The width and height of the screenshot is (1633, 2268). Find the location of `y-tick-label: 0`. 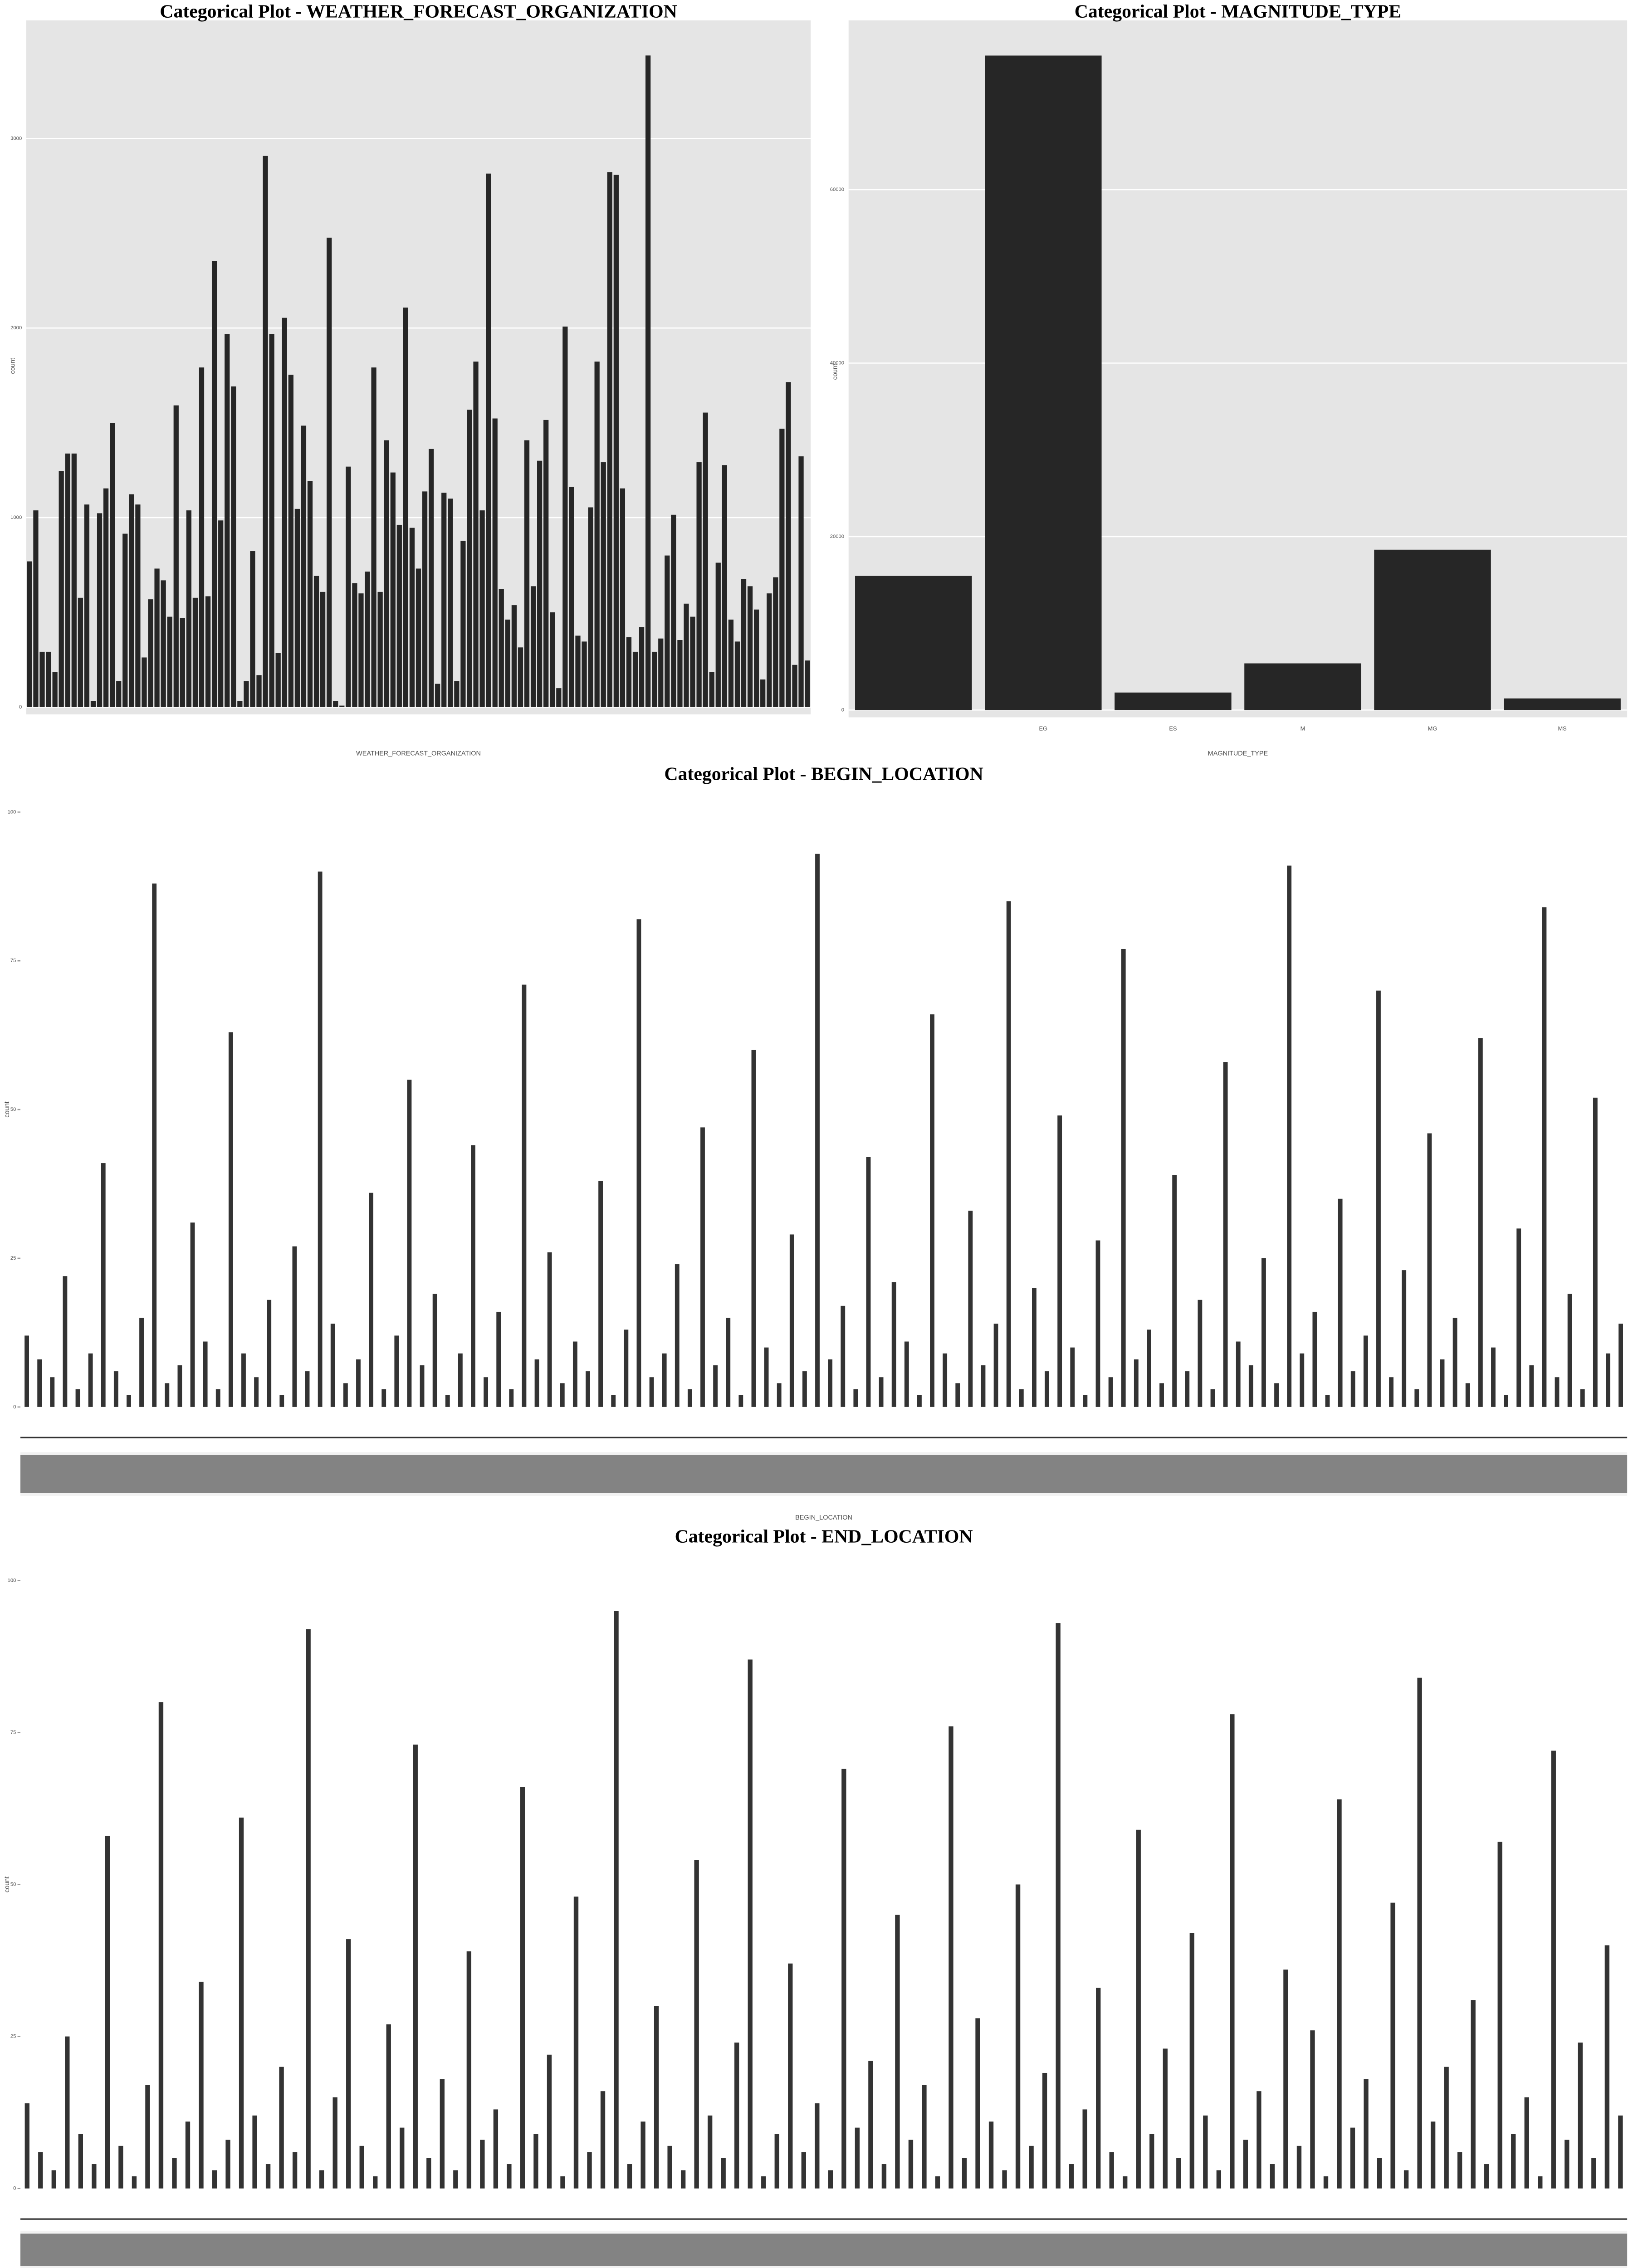

y-tick-label: 0 is located at coordinates (842, 710).